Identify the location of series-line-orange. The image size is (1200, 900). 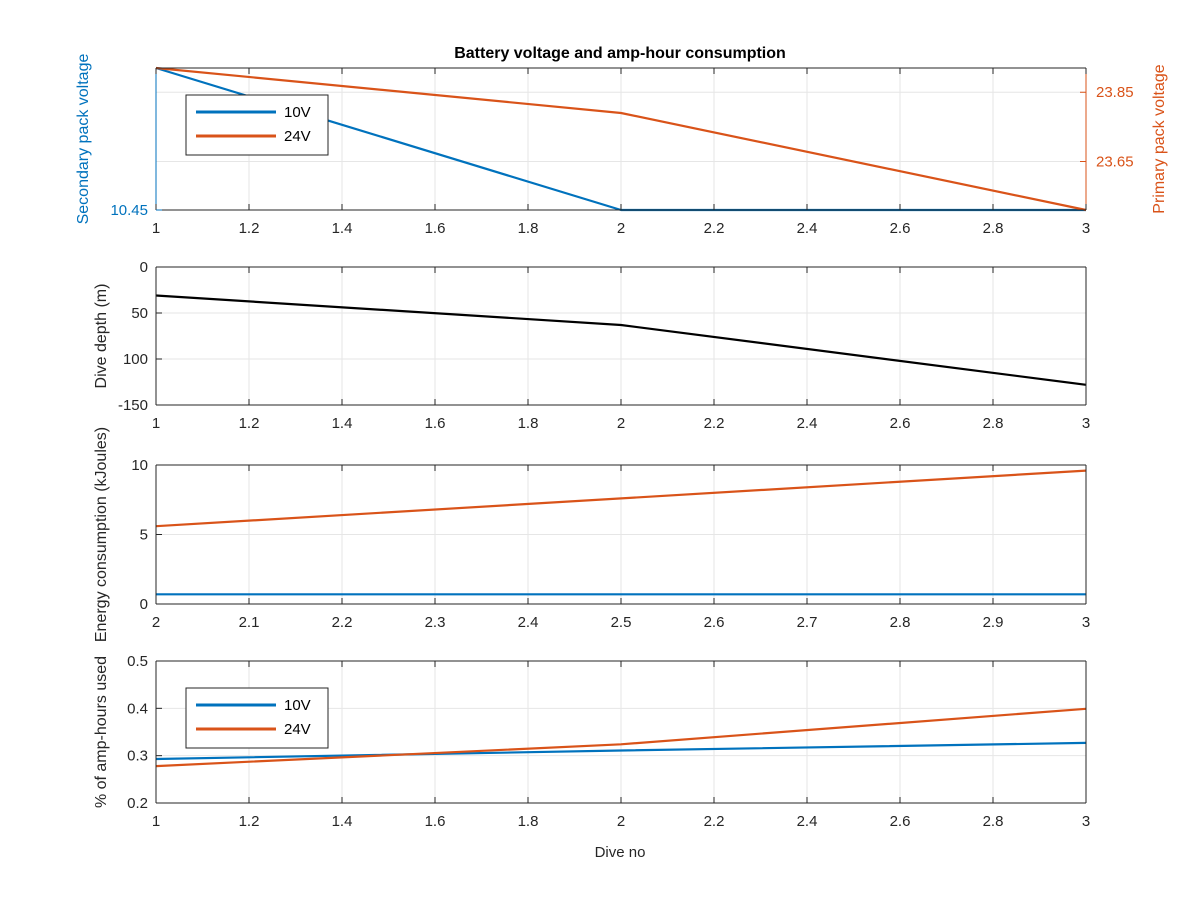
(621, 498).